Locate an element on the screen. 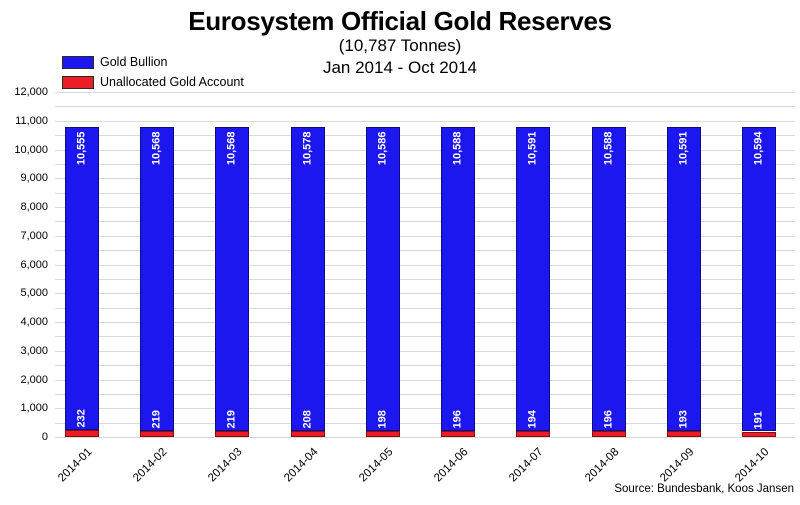 Image resolution: width=800 pixels, height=505 pixels. x-axis-category-label: 2014-07 is located at coordinates (526, 465).